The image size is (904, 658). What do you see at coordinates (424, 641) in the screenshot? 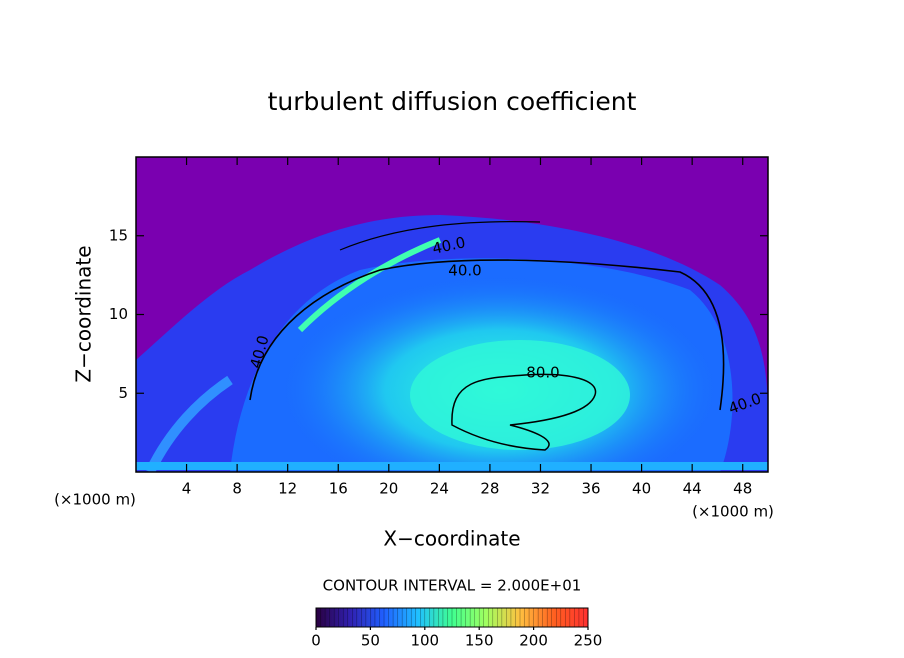
I see `colorbar-tick-label: 100` at bounding box center [424, 641].